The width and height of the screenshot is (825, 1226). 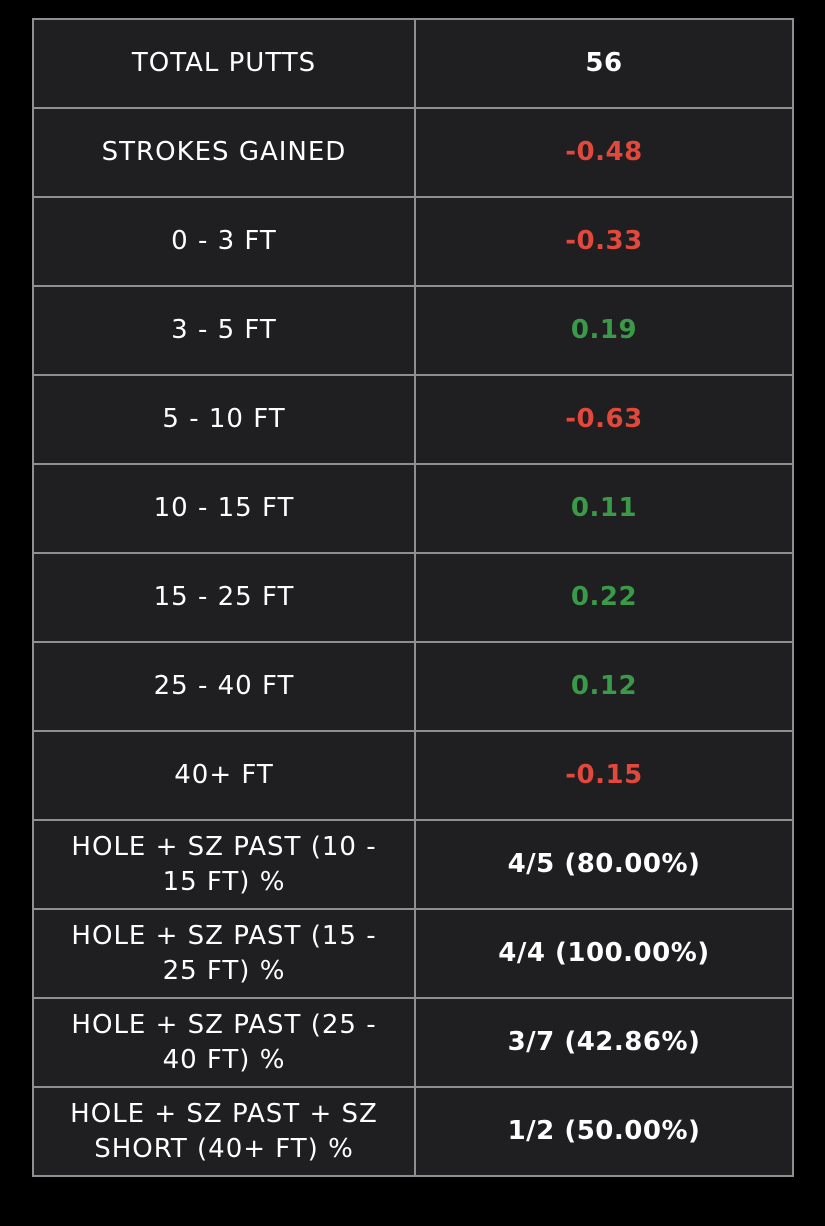 I want to click on stats-row: STROKES GAINED -0.48, so click(x=413, y=152).